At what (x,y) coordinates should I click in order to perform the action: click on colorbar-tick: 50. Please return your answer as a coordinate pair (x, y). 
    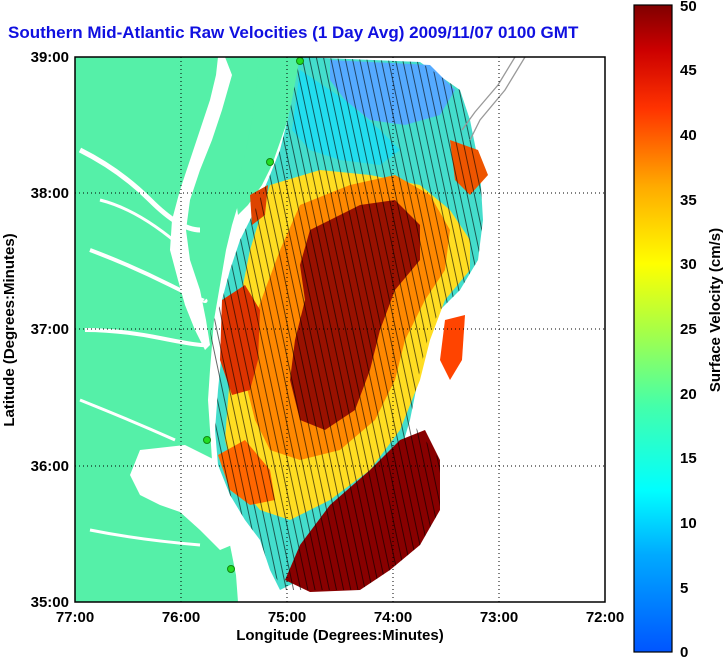
    Looking at the image, I should click on (688, 7).